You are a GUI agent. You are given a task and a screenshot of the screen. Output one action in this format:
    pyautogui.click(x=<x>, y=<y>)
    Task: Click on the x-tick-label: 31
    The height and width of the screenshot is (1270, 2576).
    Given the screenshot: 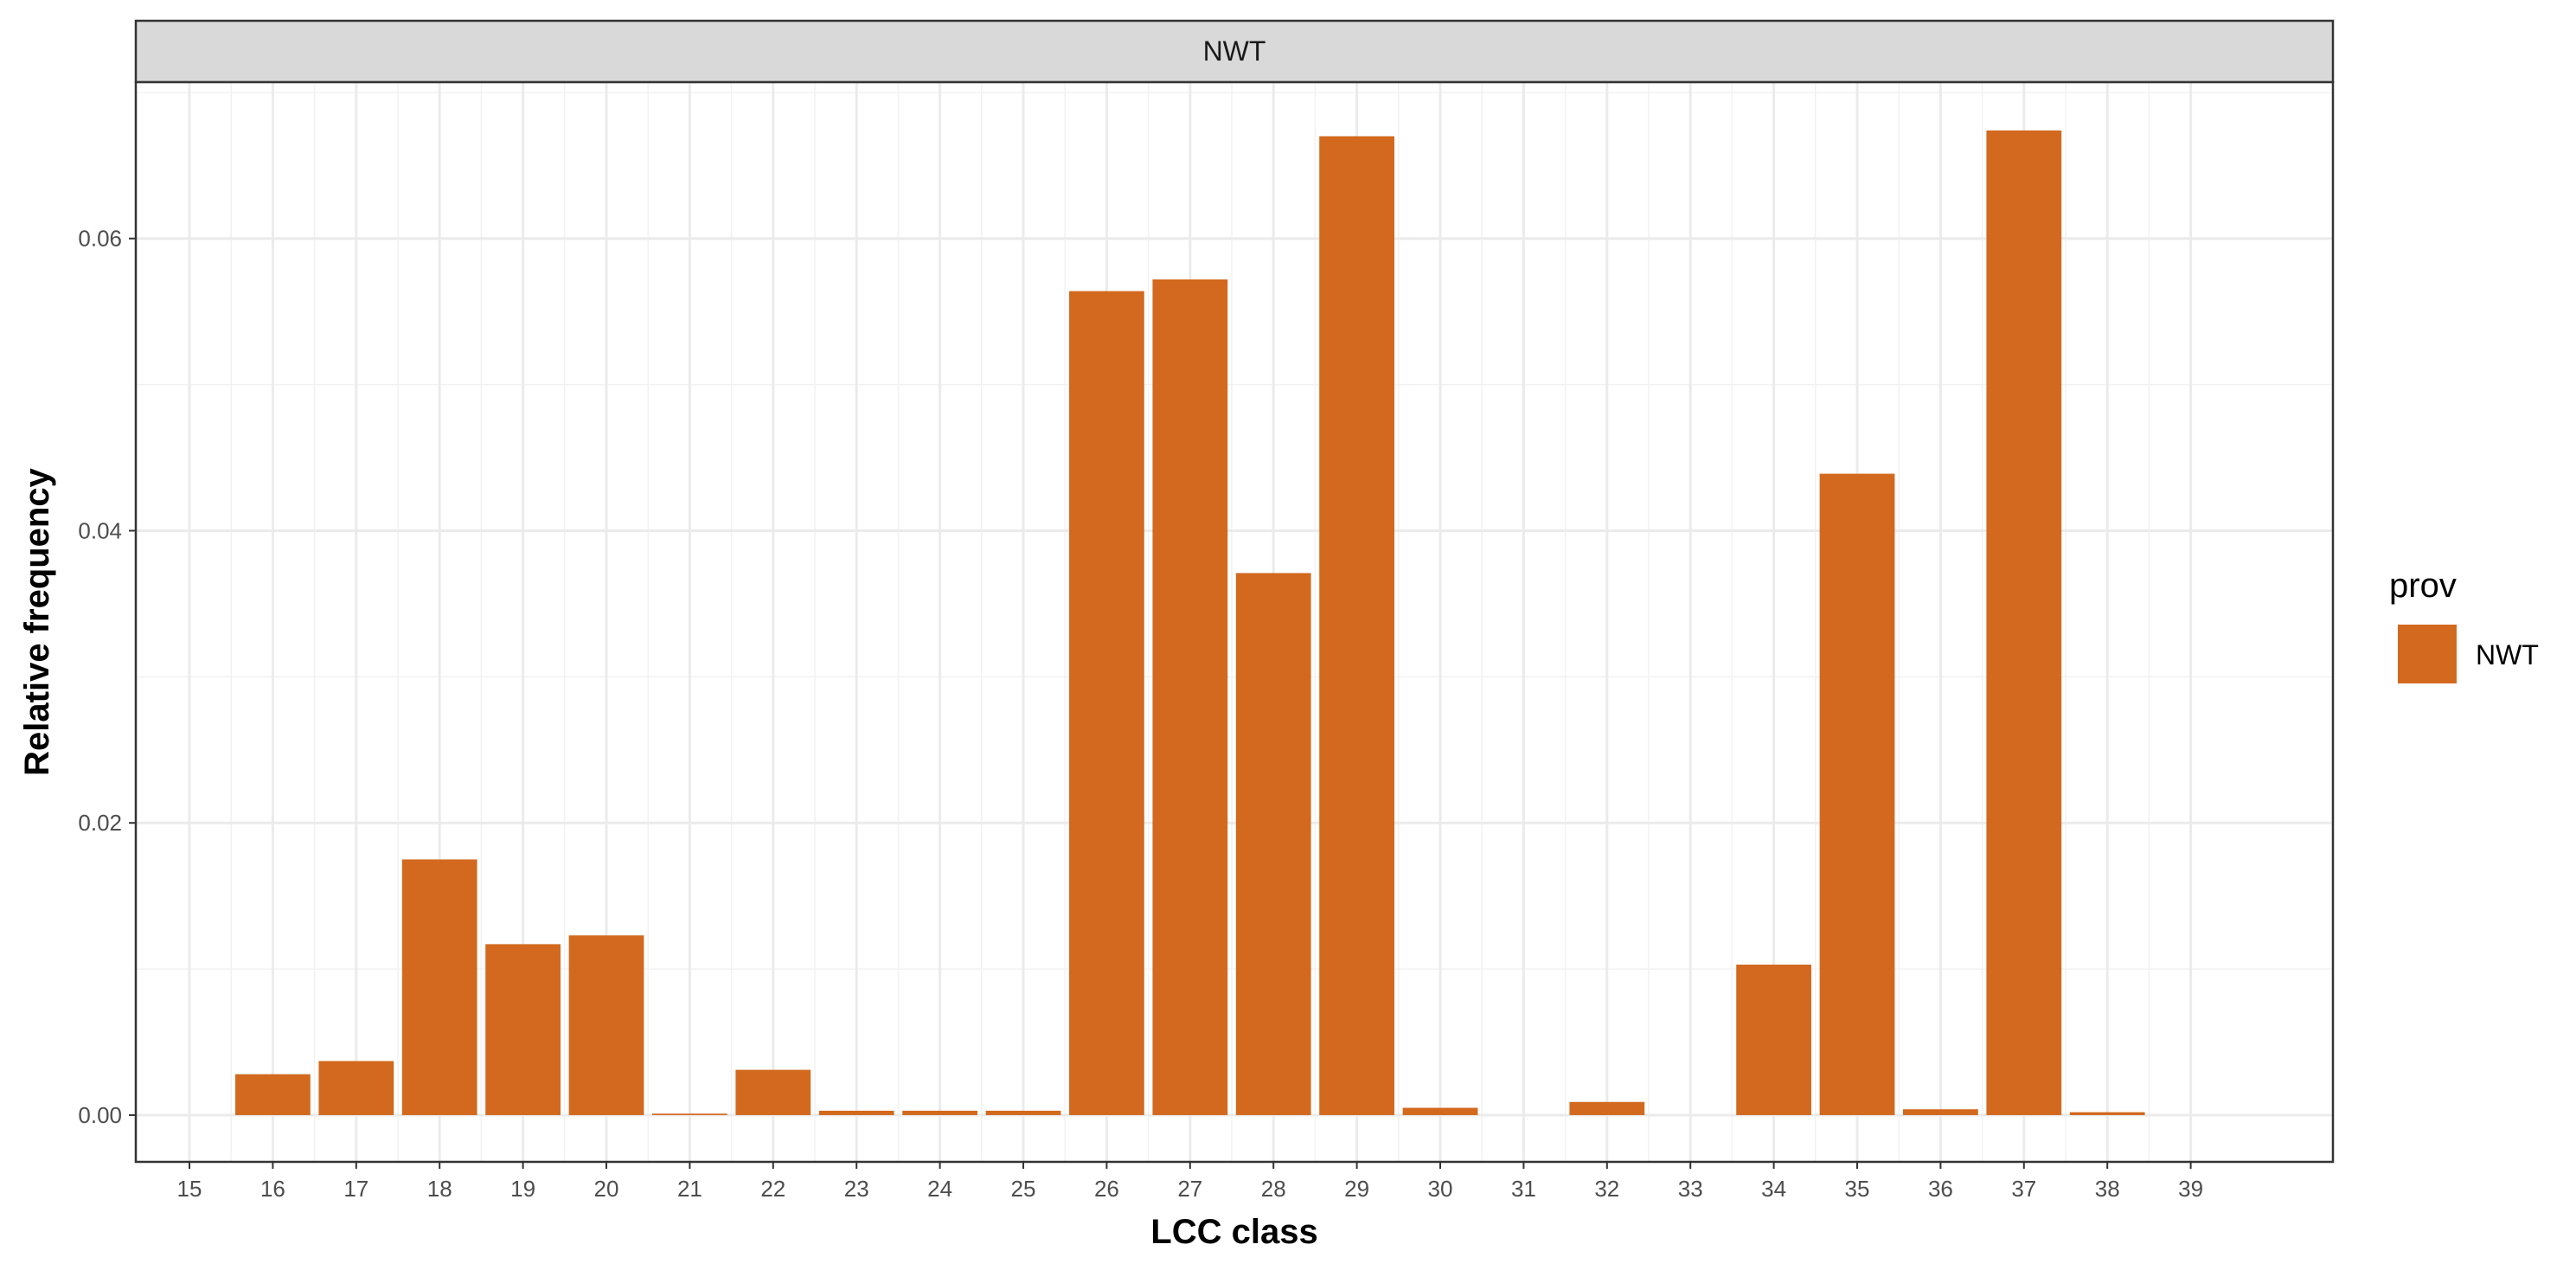 What is the action you would take?
    pyautogui.click(x=1523, y=1189)
    